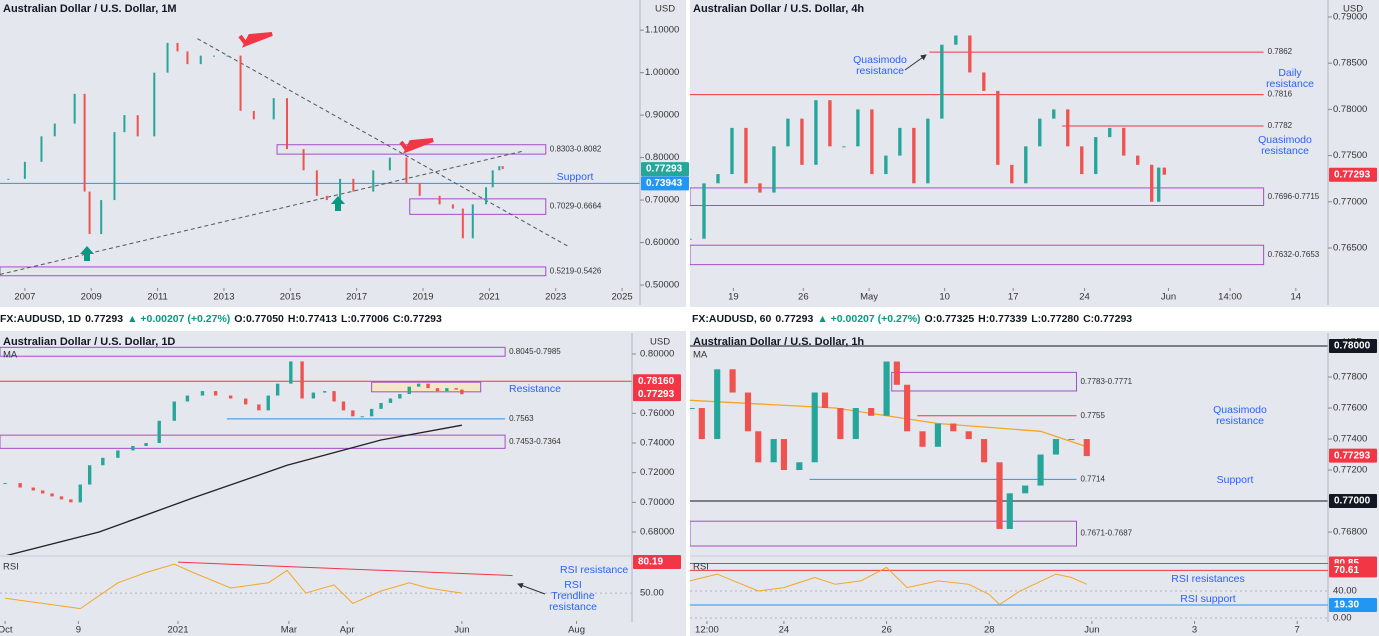 The height and width of the screenshot is (636, 1379). What do you see at coordinates (573, 596) in the screenshot?
I see `rsi-annotation: RSI Trendline resistance` at bounding box center [573, 596].